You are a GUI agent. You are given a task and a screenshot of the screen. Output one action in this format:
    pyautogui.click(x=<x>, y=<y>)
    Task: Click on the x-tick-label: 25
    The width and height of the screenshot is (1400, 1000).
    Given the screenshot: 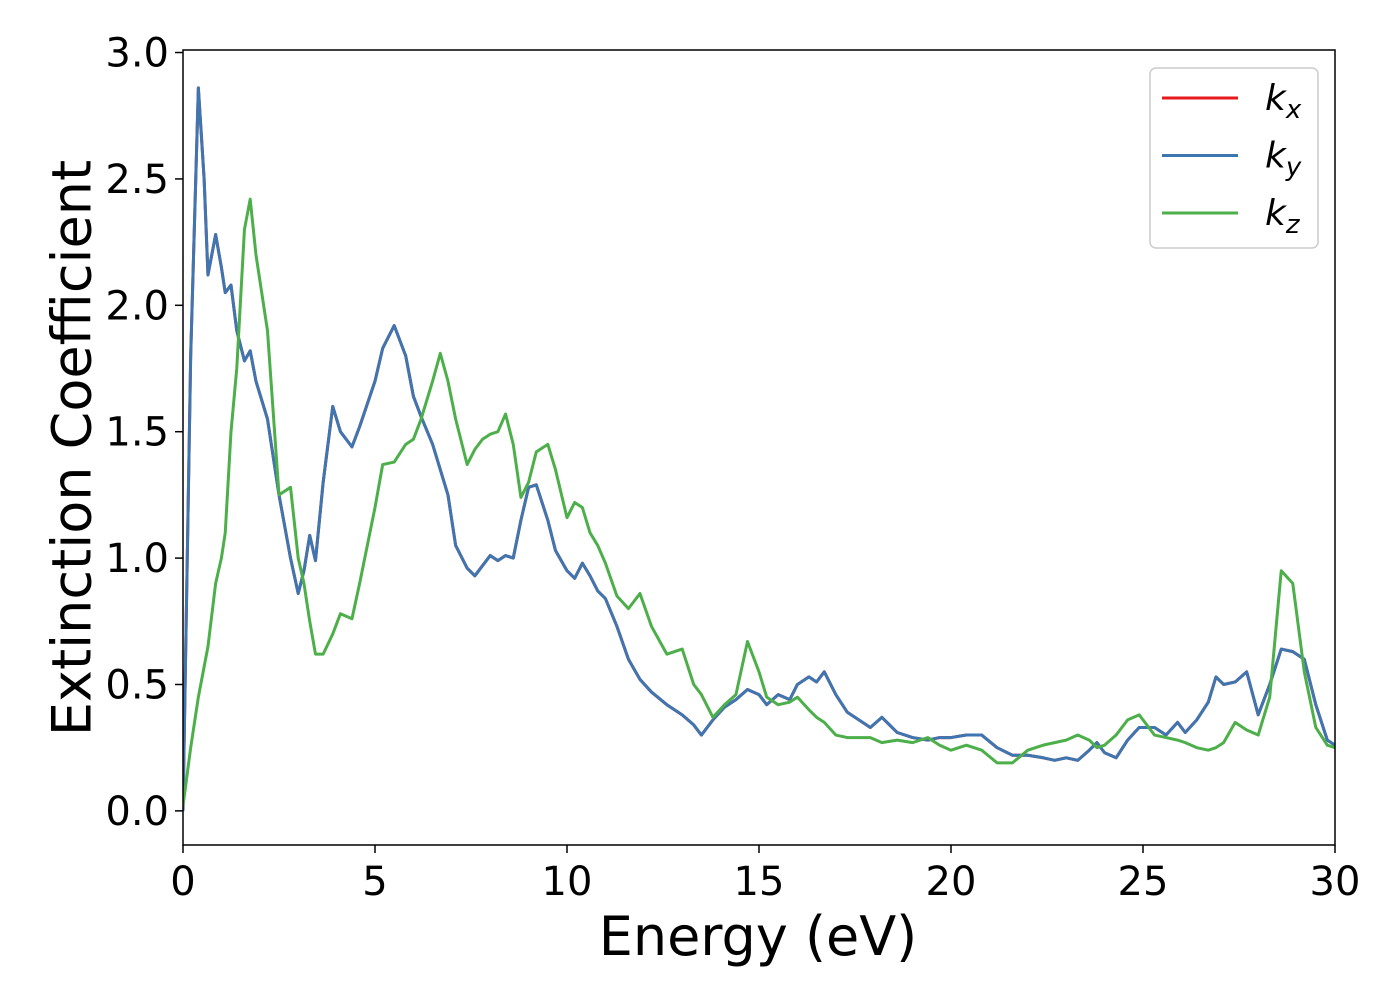 What is the action you would take?
    pyautogui.click(x=1143, y=882)
    